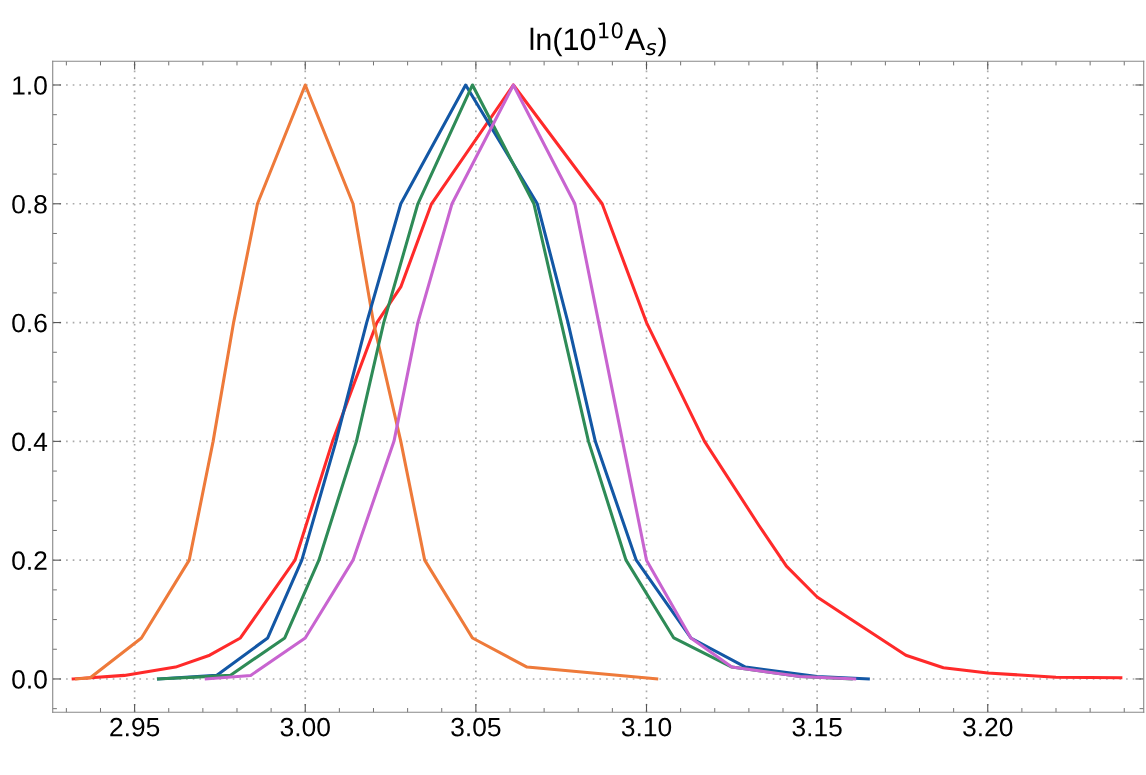 The image size is (1146, 775). Describe the element at coordinates (305, 727) in the screenshot. I see `x-tick-label: 3.00` at that location.